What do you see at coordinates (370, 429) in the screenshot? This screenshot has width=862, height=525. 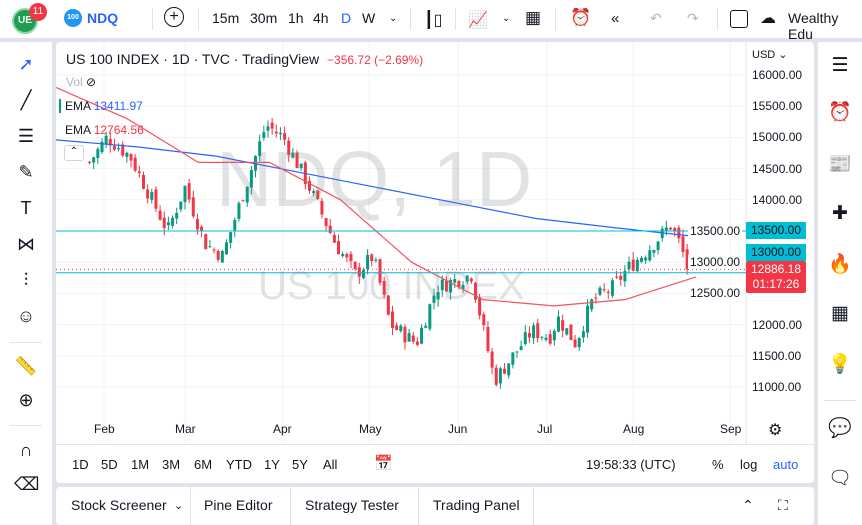 I see `time-tick: May` at bounding box center [370, 429].